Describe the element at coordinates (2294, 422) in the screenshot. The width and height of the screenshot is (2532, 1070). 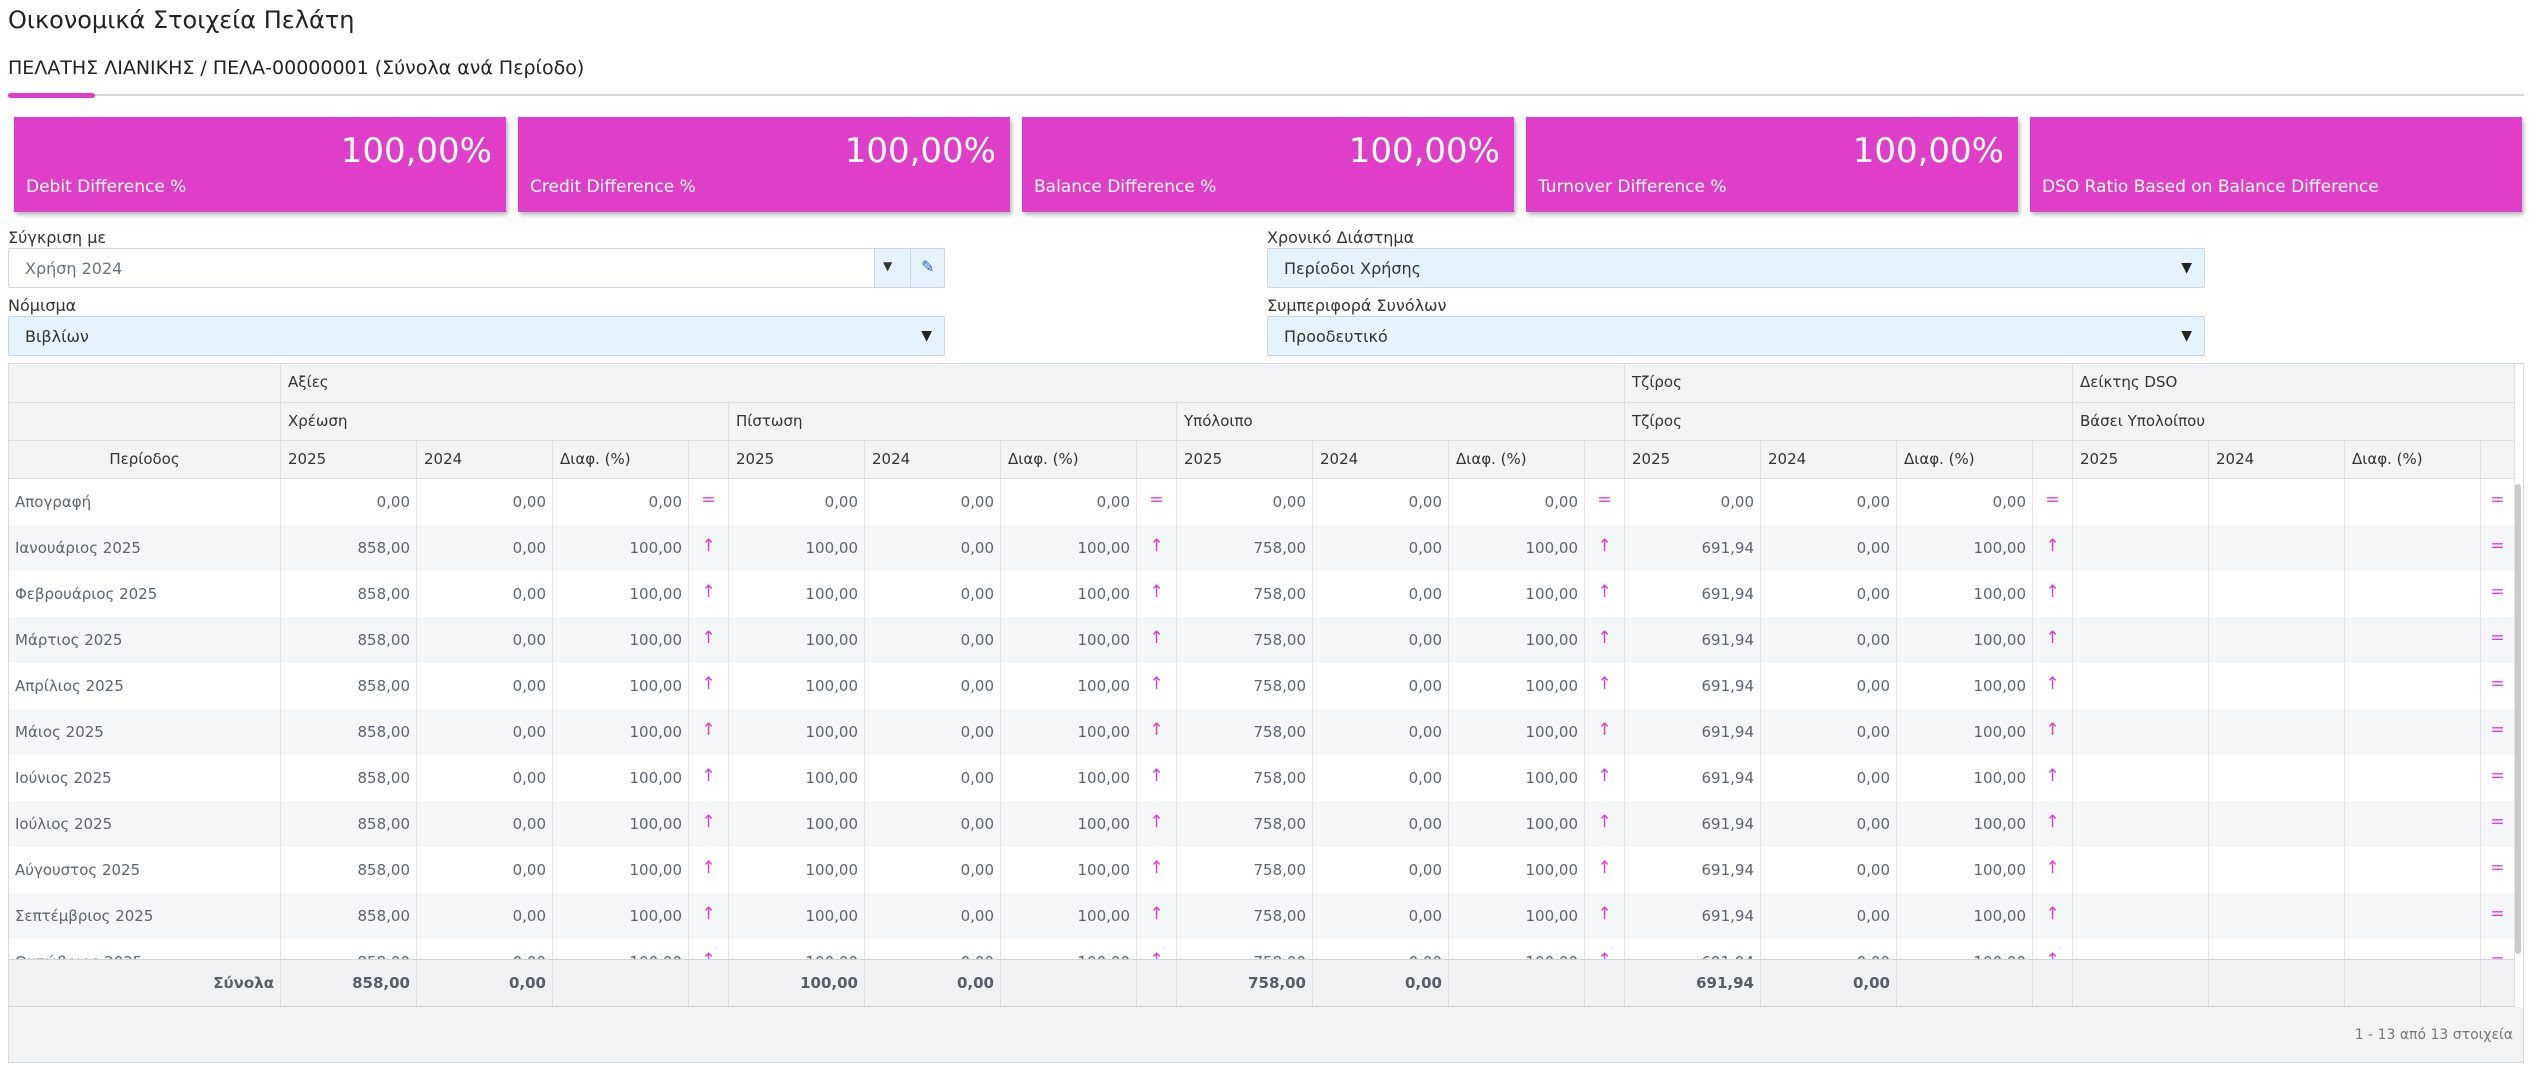
I see `header-group-dso-balance: Βάσει Υπολοίπου` at that location.